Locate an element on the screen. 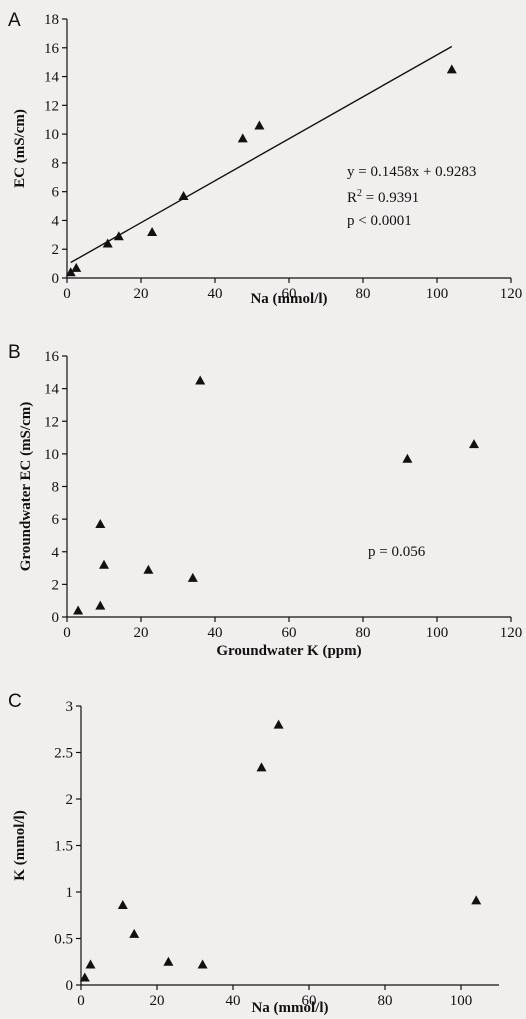  panel-a-x-tick-label: 80 is located at coordinates (363, 294).